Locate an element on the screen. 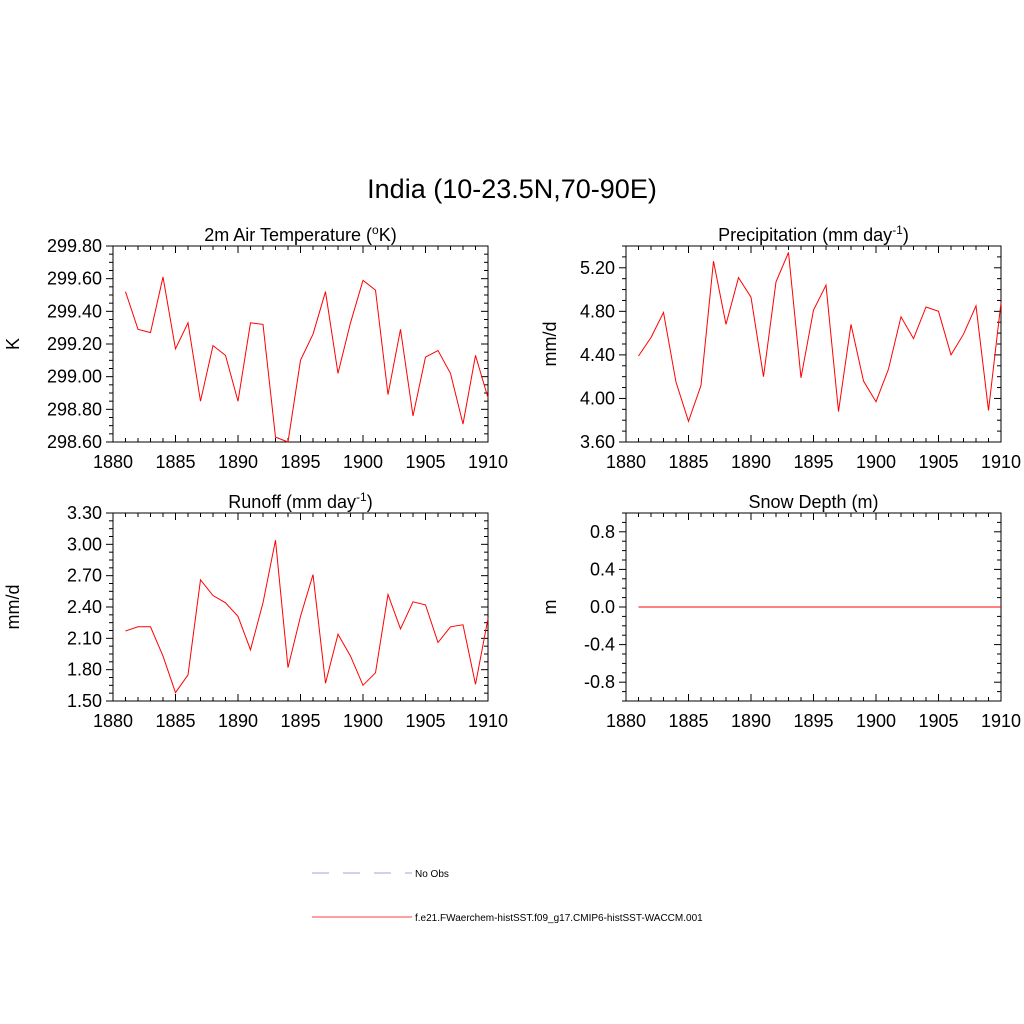 The height and width of the screenshot is (1024, 1024). y-tick-label: 299.80 is located at coordinates (74, 246).